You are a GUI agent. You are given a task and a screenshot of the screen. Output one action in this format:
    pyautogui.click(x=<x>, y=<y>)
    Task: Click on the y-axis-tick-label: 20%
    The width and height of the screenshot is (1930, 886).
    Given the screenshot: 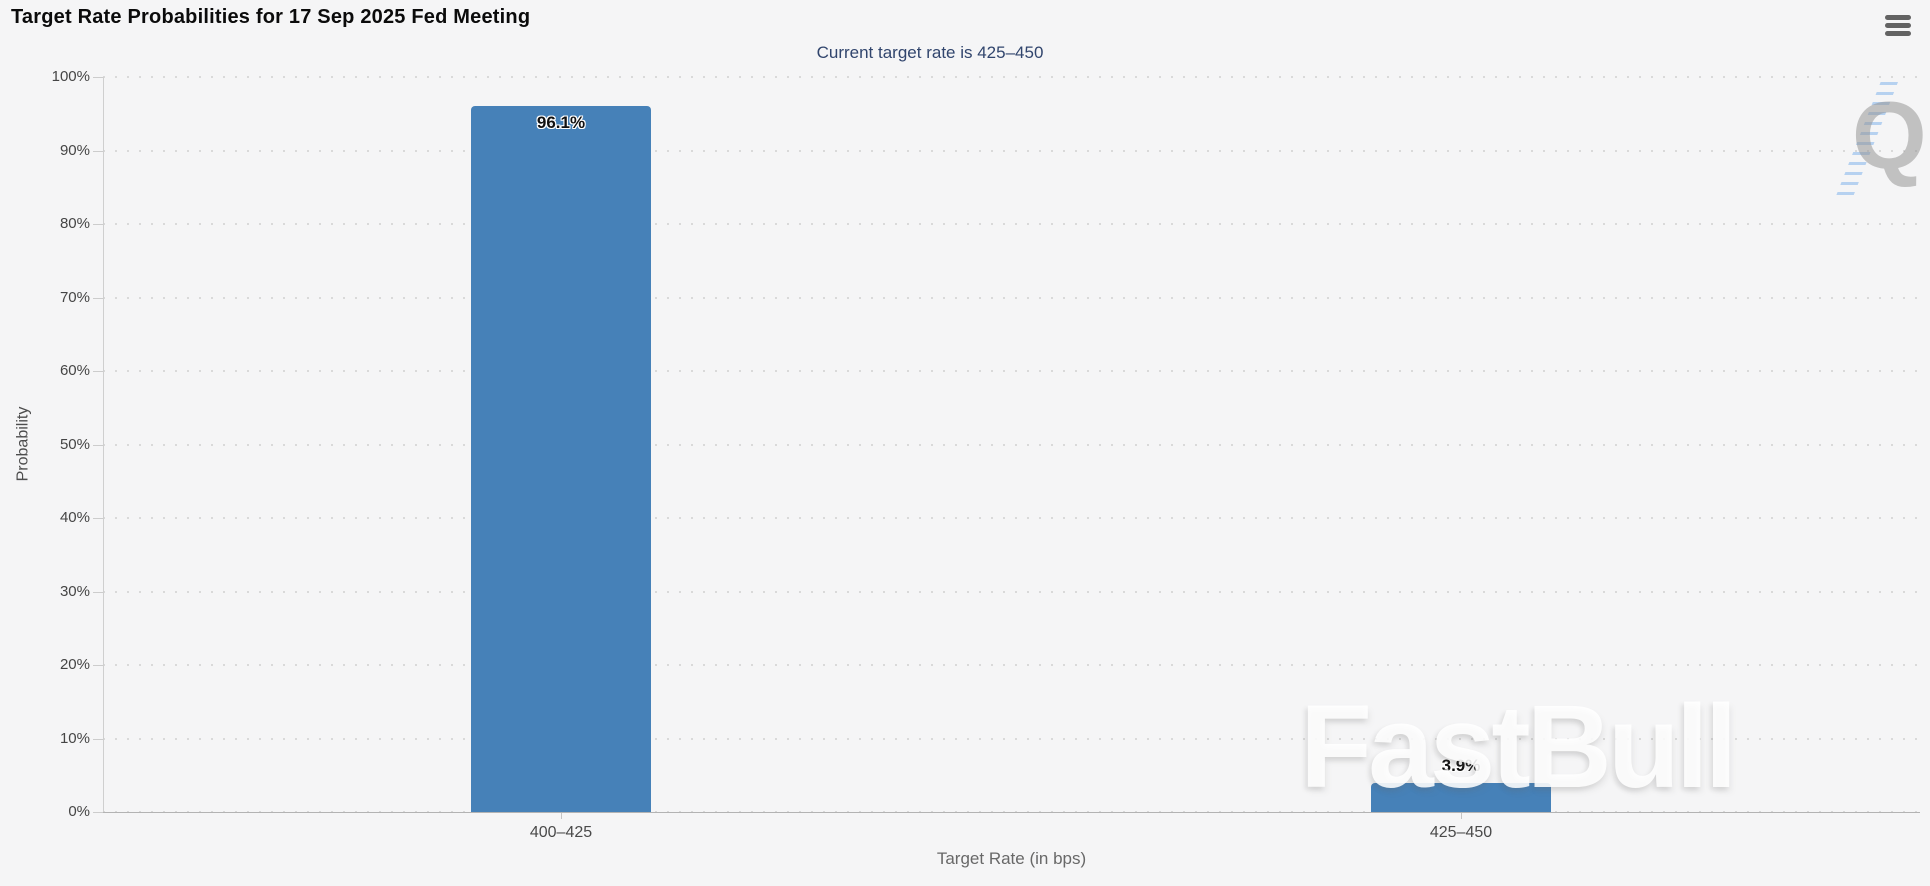 What is the action you would take?
    pyautogui.click(x=74, y=664)
    